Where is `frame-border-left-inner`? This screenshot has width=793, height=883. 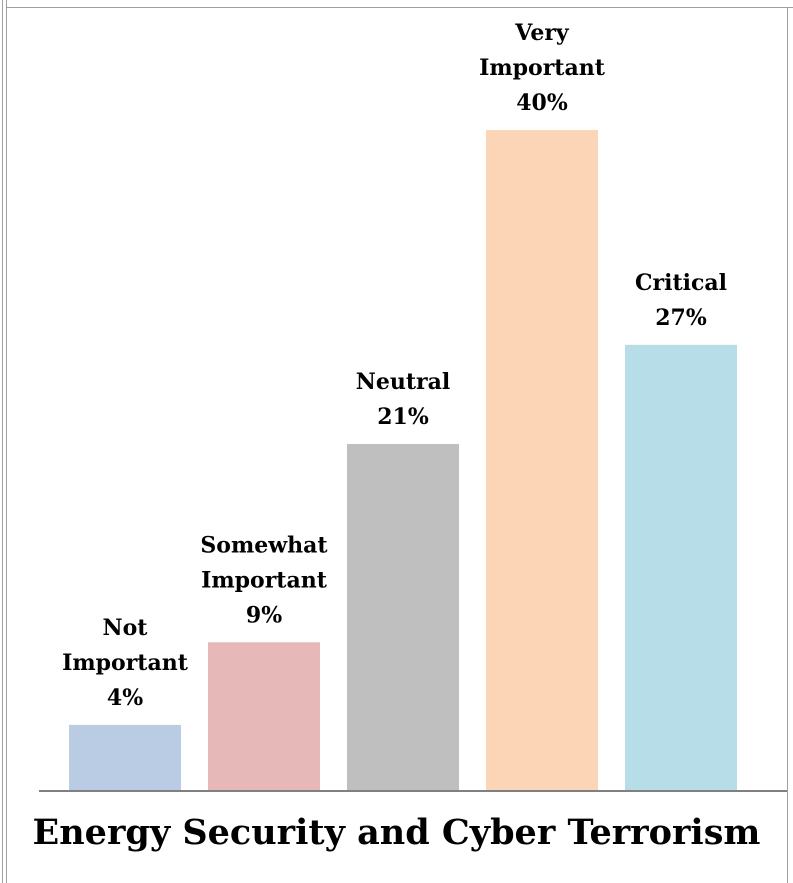
frame-border-left-inner is located at coordinates (6, 441).